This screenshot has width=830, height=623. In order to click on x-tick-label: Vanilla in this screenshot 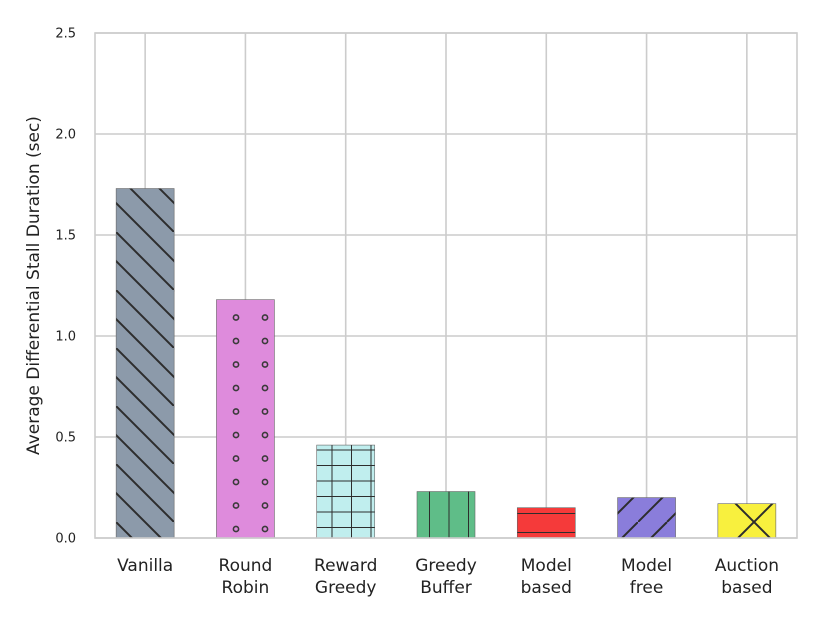, I will do `click(145, 566)`.